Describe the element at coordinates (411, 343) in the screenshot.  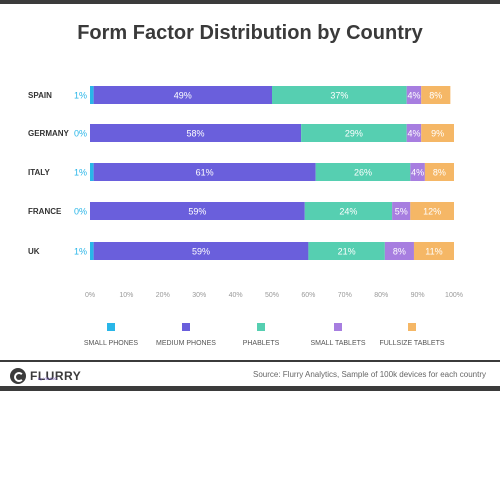
I see `legend-label-4: FULLSIZE TABLETS` at that location.